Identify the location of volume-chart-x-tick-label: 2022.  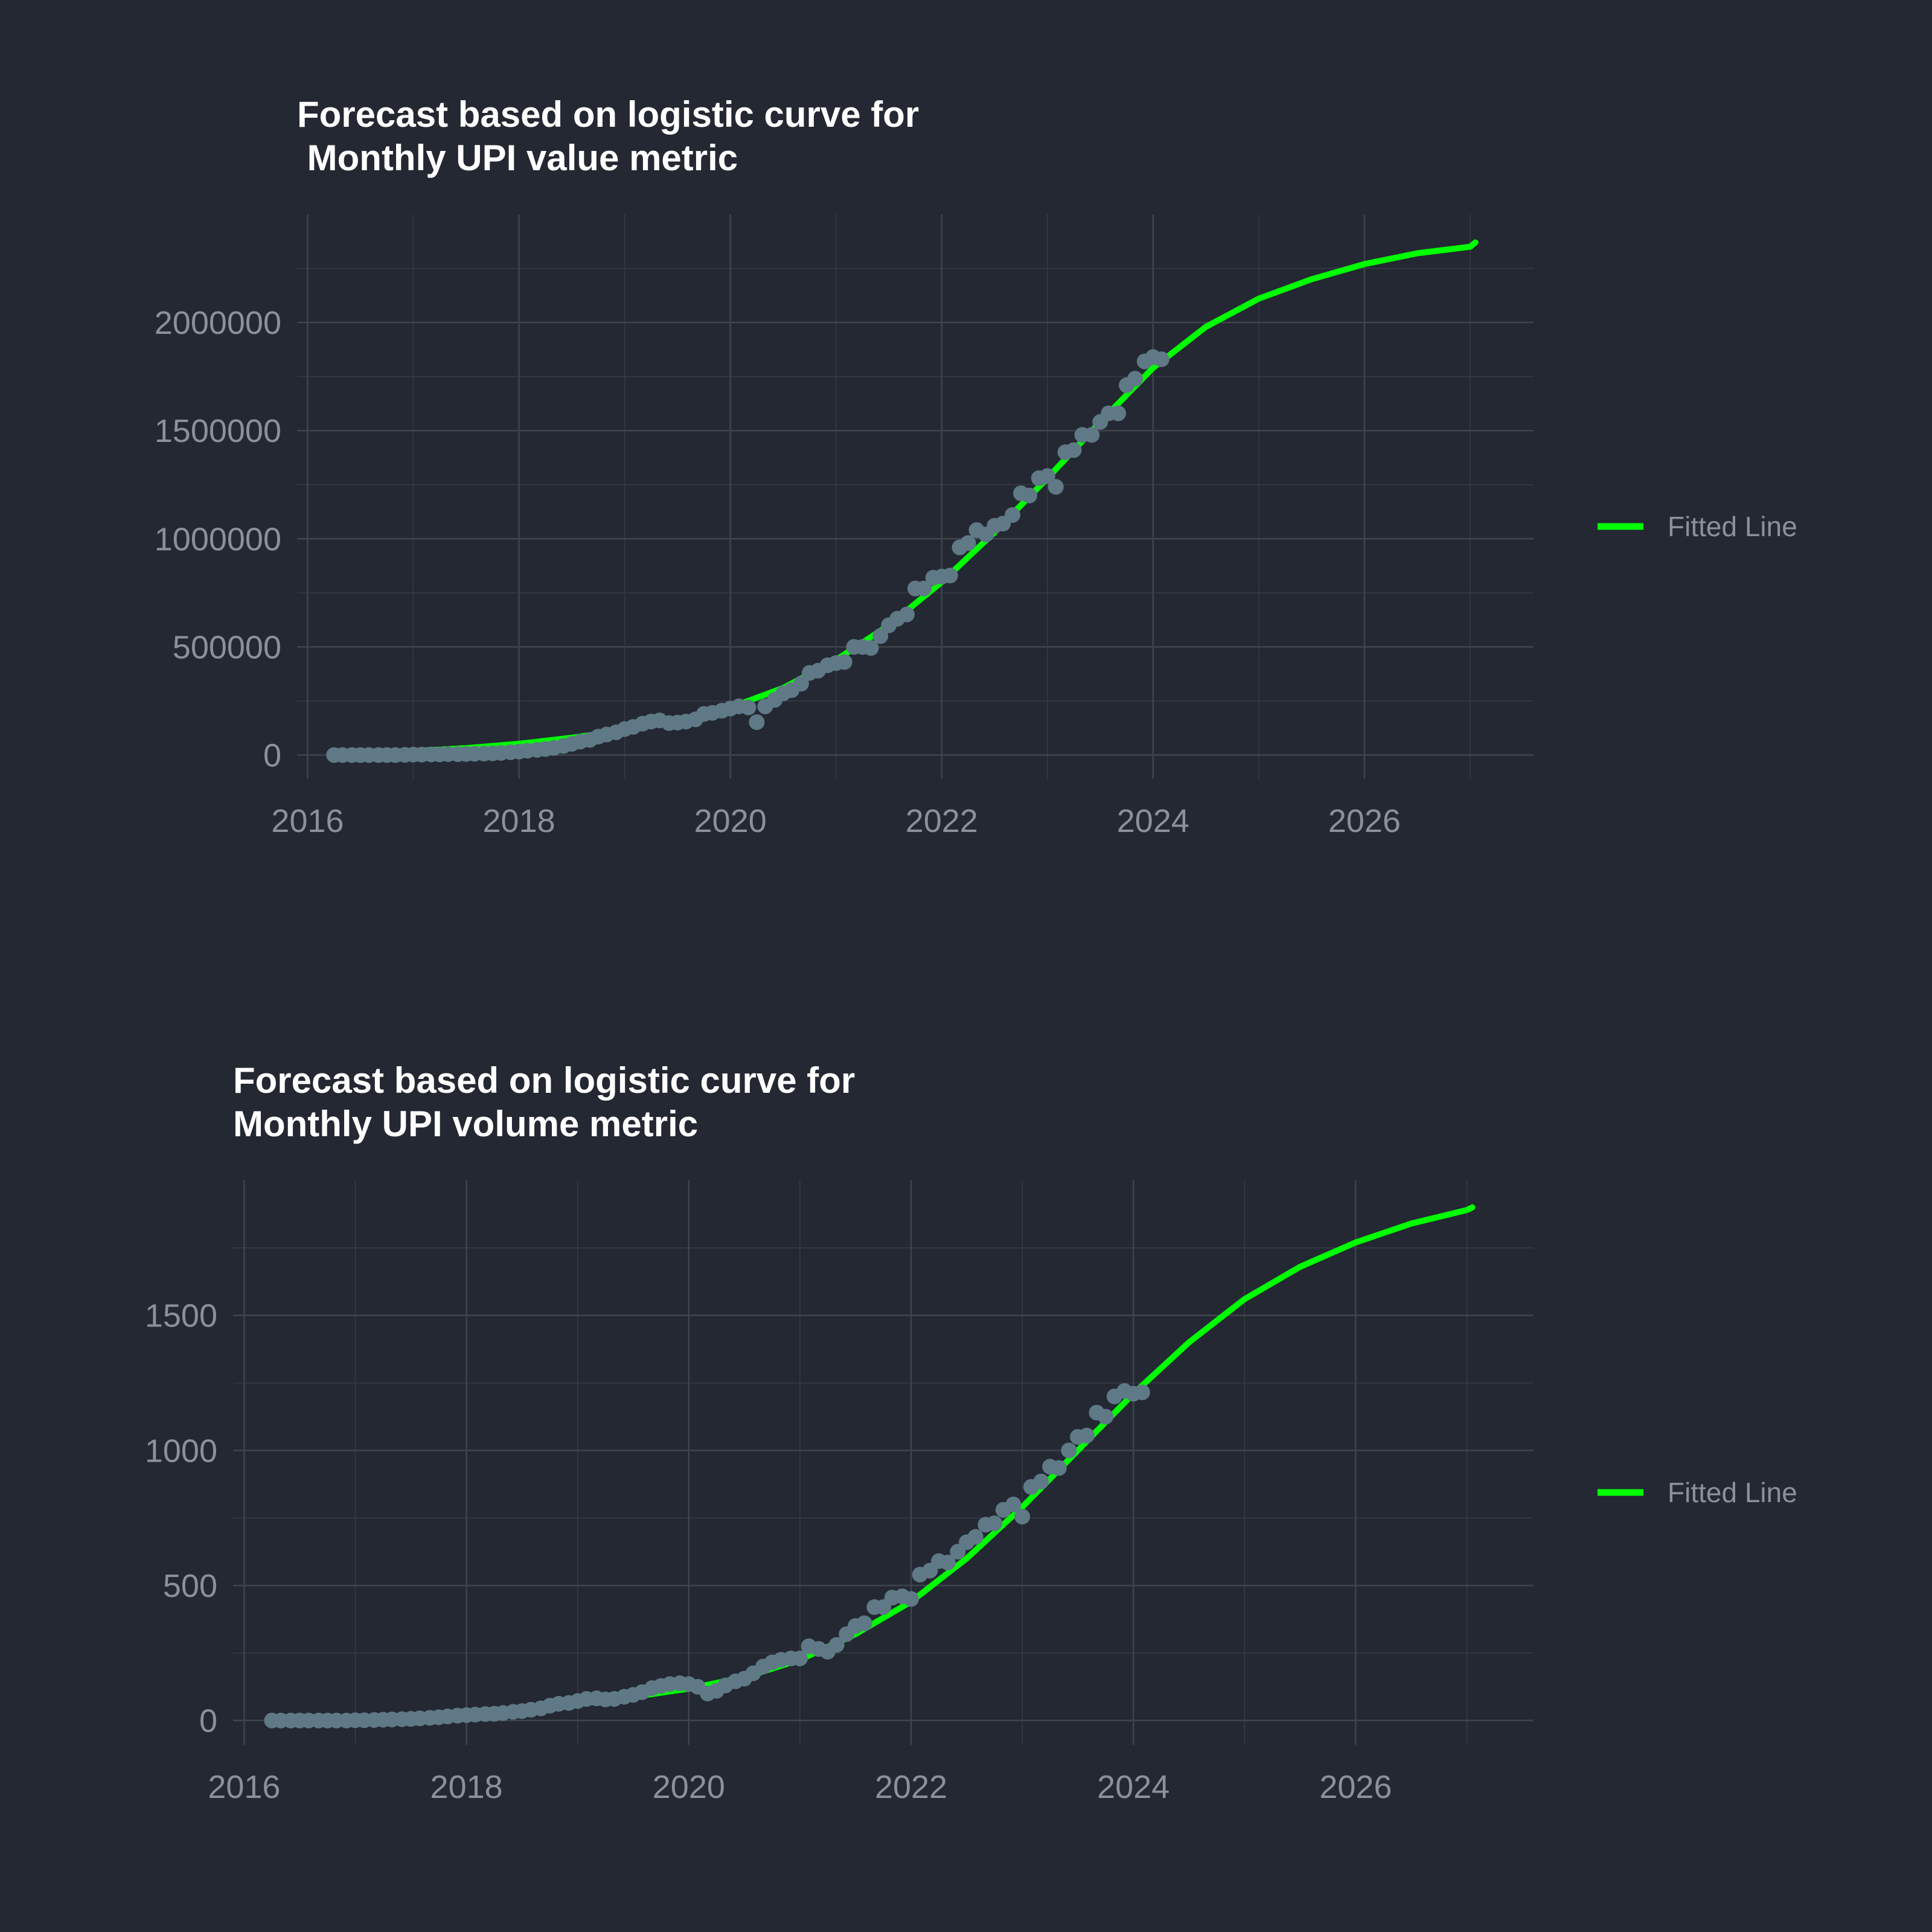
(911, 1787).